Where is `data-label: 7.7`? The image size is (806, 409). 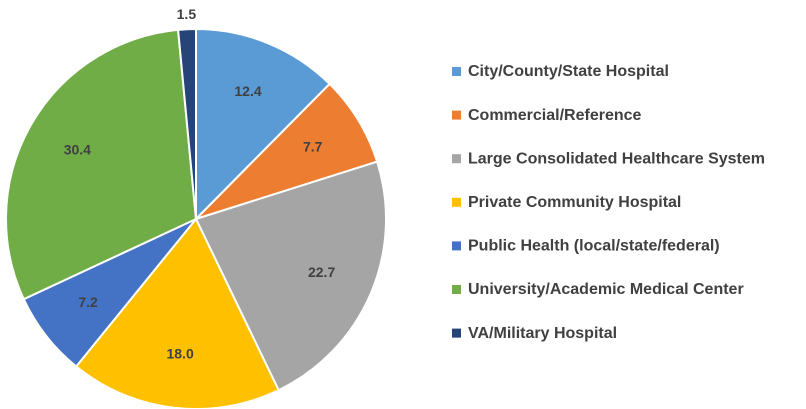 data-label: 7.7 is located at coordinates (313, 146).